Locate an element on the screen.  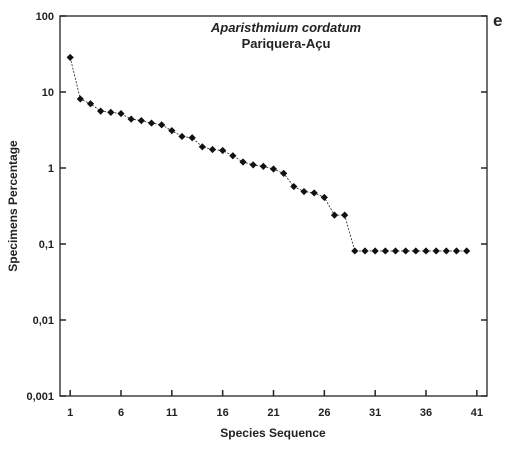
x-tick-label: 36 is located at coordinates (426, 413).